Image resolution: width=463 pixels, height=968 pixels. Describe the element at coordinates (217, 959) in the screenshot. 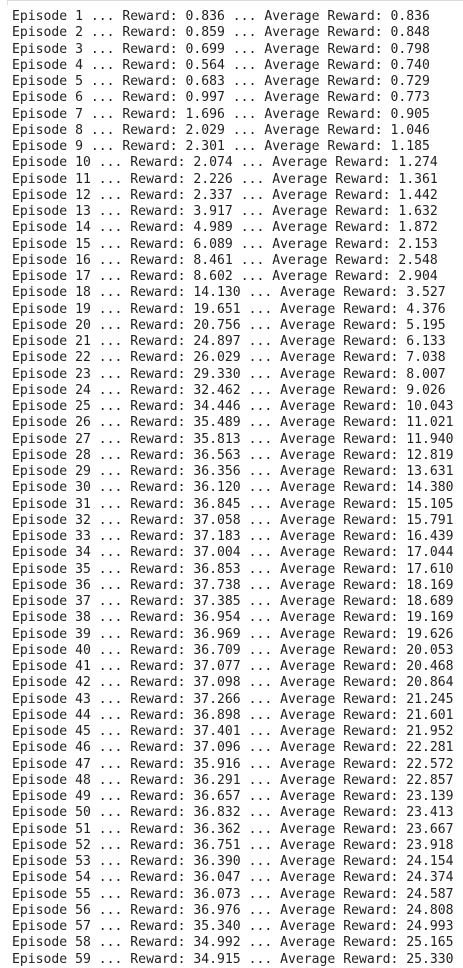

I see `reward-value: 34.915` at that location.